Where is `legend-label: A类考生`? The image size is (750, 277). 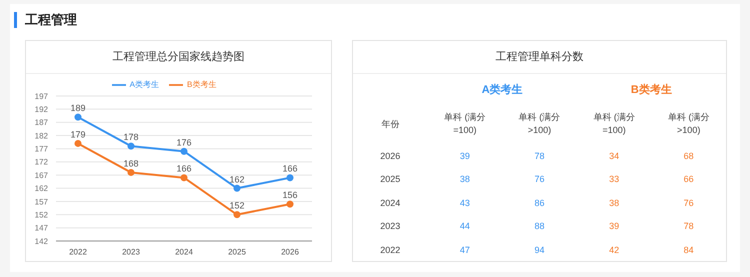
legend-label: A类考生 is located at coordinates (144, 85).